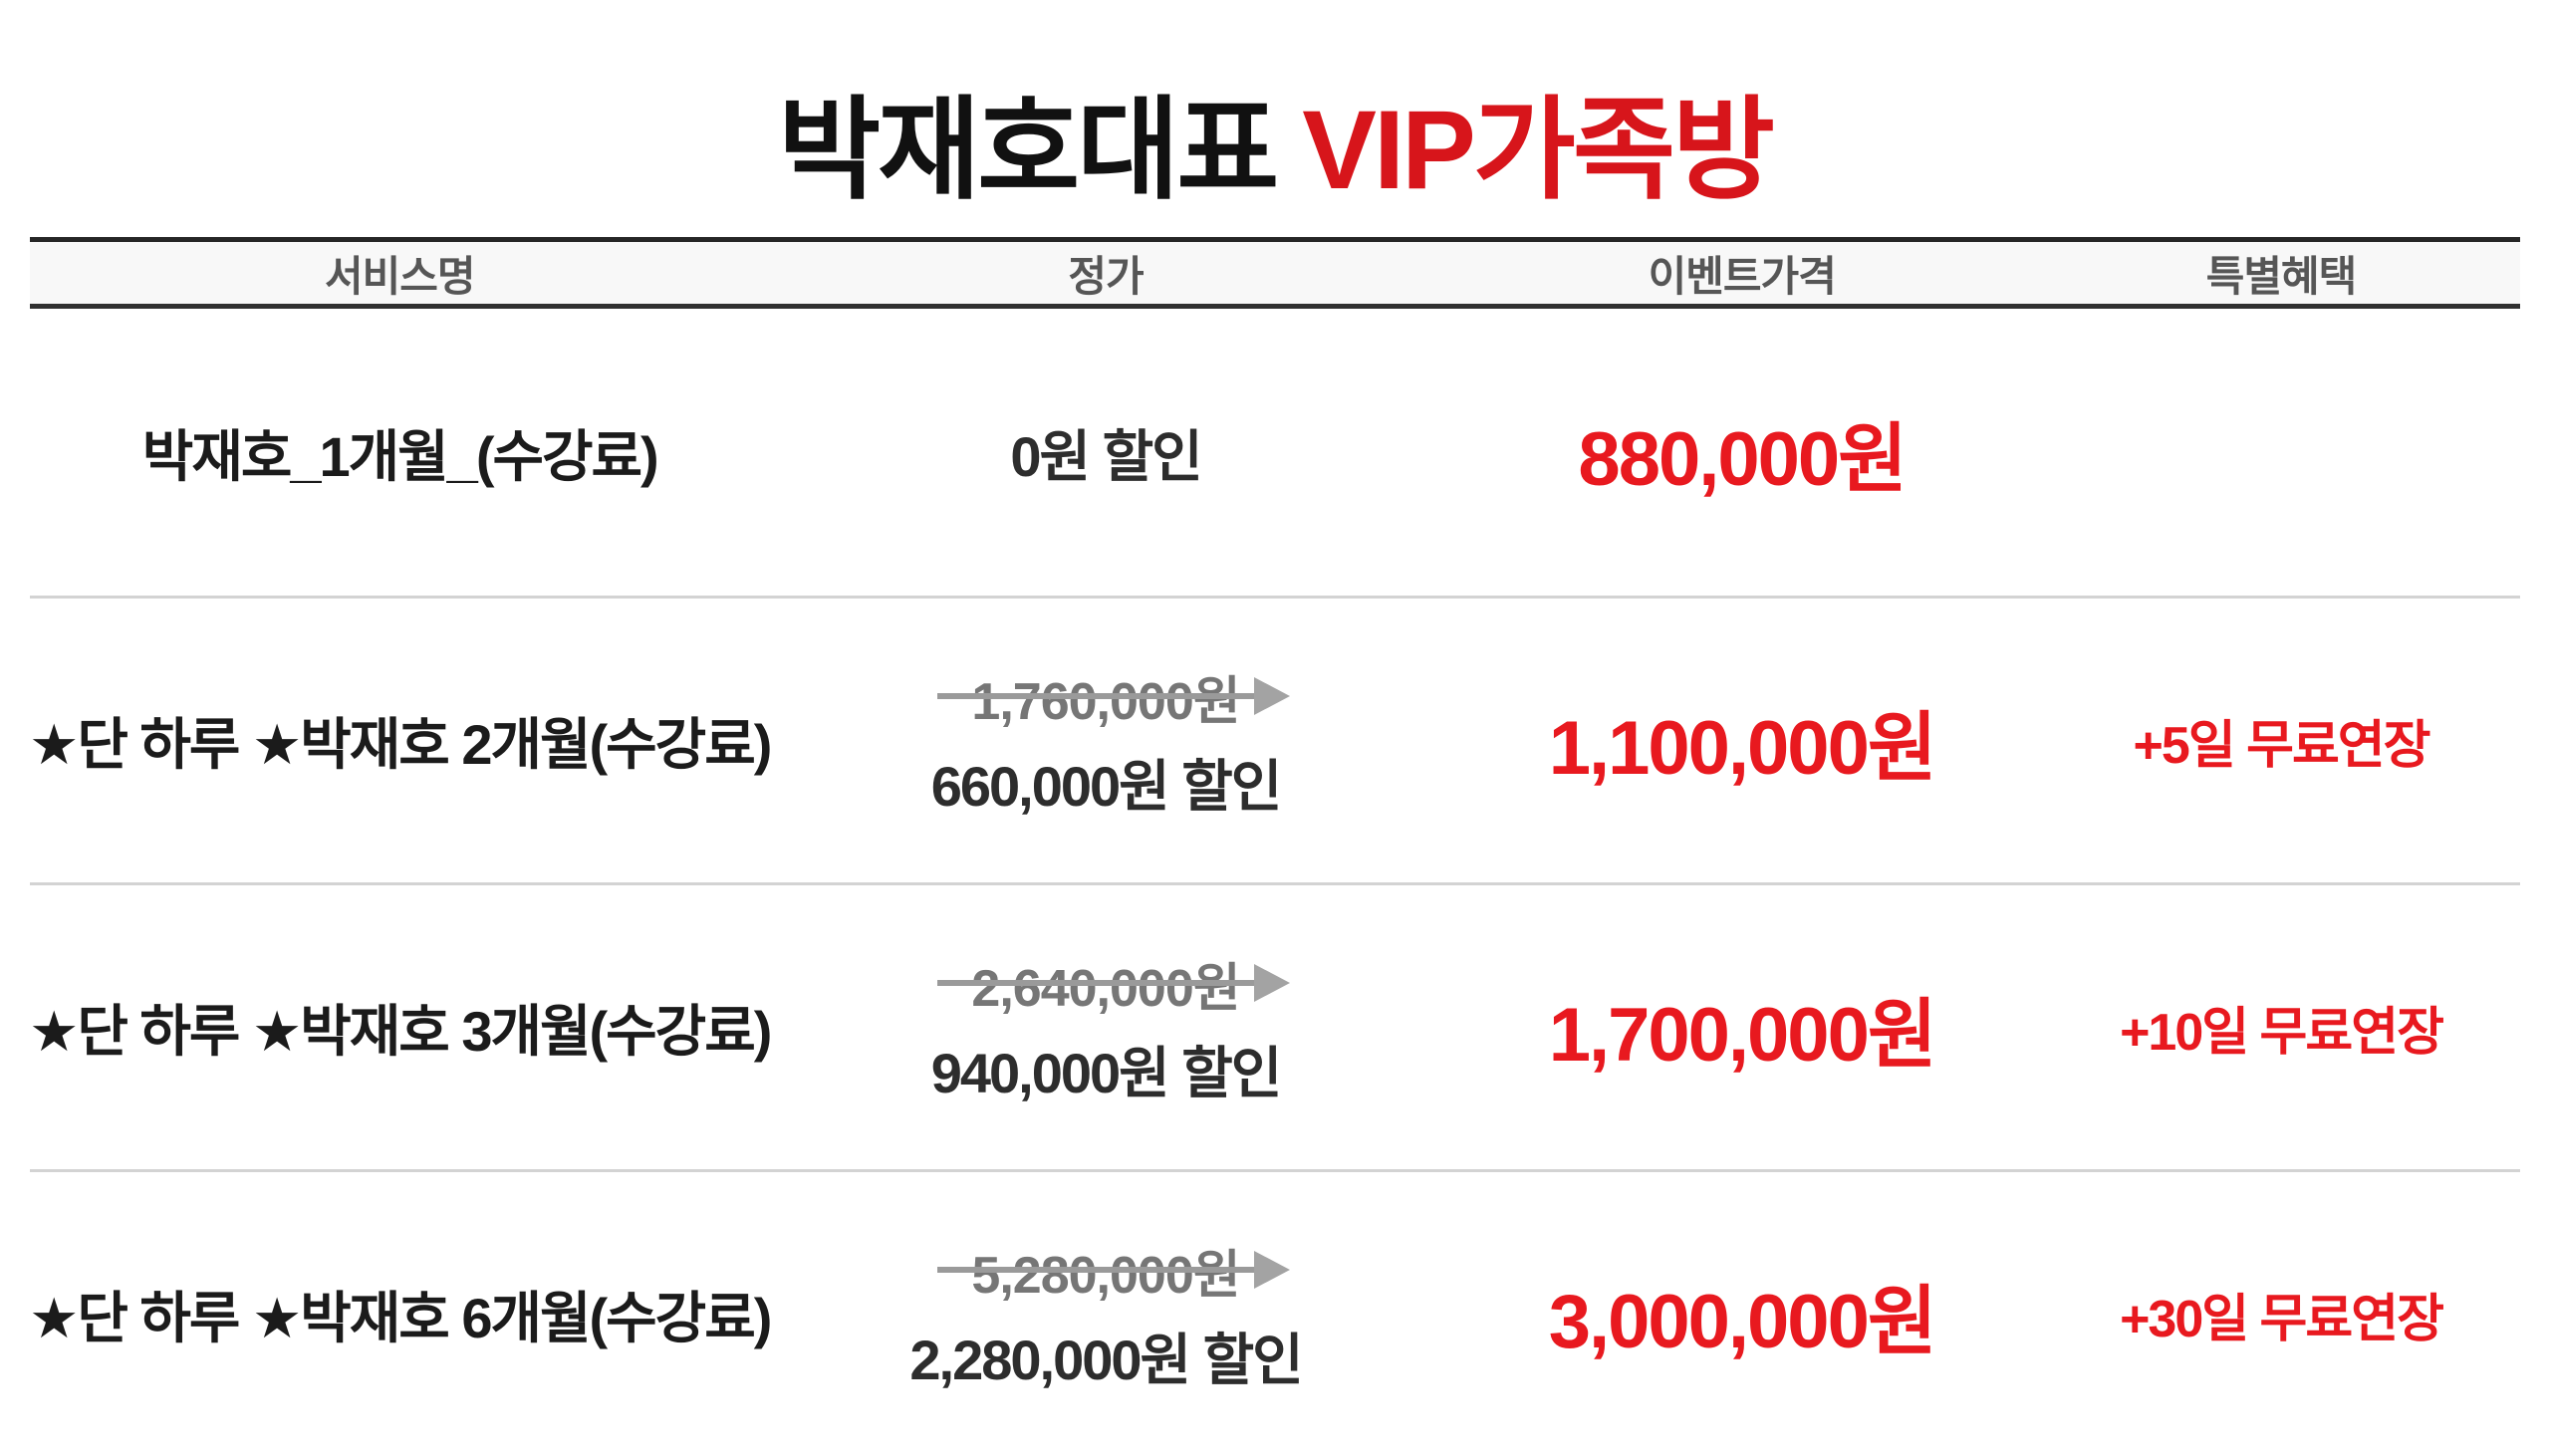 This screenshot has width=2550, height=1456. Describe the element at coordinates (400, 276) in the screenshot. I see `header-cell-service-name: 서비스명` at that location.